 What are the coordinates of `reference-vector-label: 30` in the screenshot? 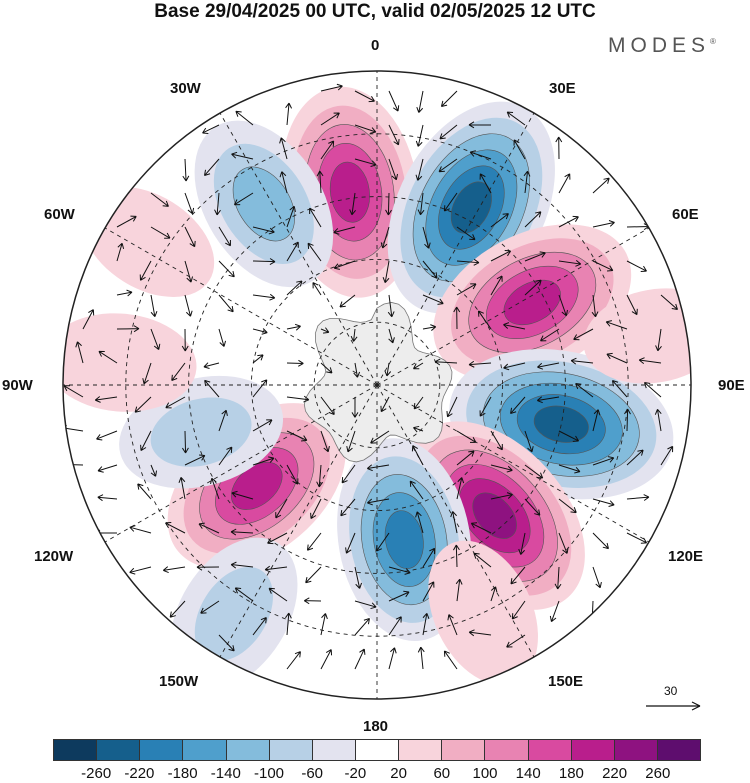 It's located at (671, 691).